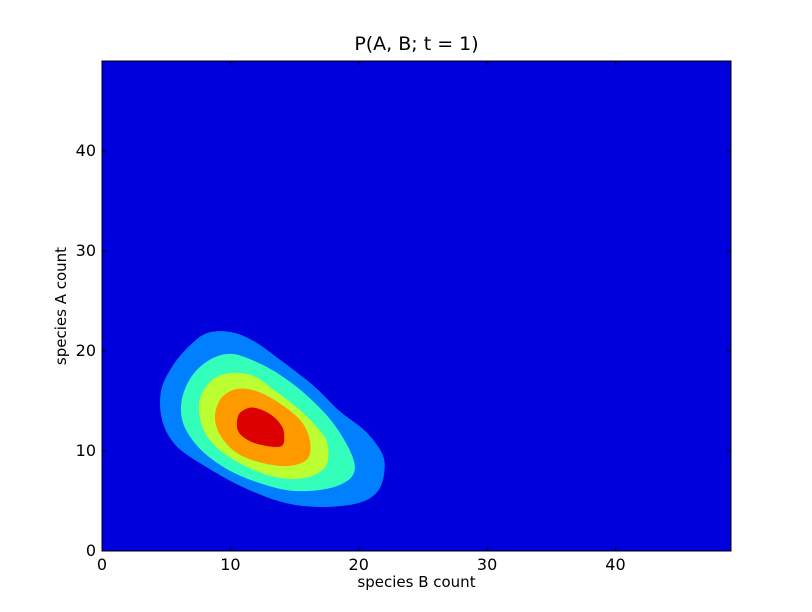 Image resolution: width=812 pixels, height=612 pixels. I want to click on y-axis-label: species A count, so click(61, 306).